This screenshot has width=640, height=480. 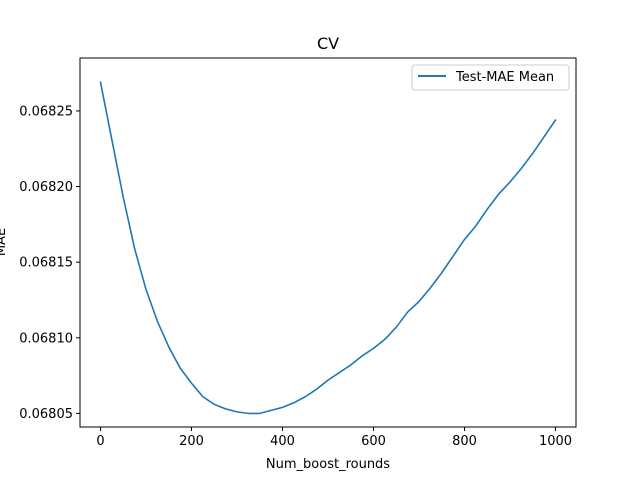 I want to click on y-tick-label: 0.06825, so click(x=46, y=111).